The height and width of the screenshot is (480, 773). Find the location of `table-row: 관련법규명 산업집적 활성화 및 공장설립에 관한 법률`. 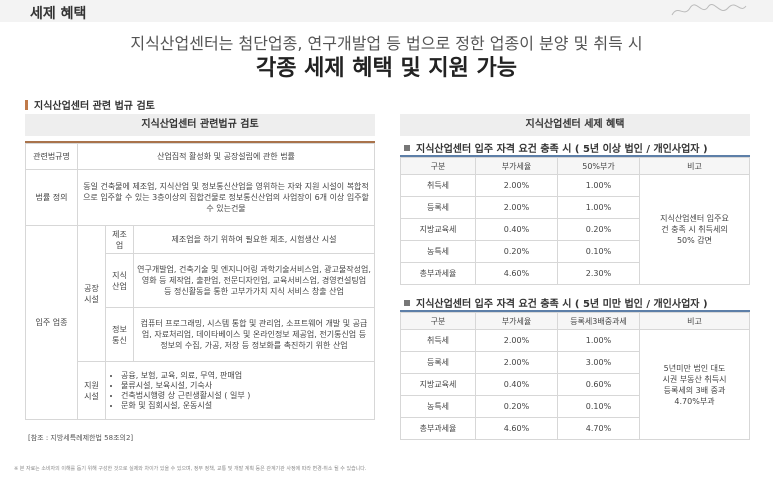

table-row: 관련법규명 산업집적 활성화 및 공장설립에 관한 법률 is located at coordinates (200, 156).